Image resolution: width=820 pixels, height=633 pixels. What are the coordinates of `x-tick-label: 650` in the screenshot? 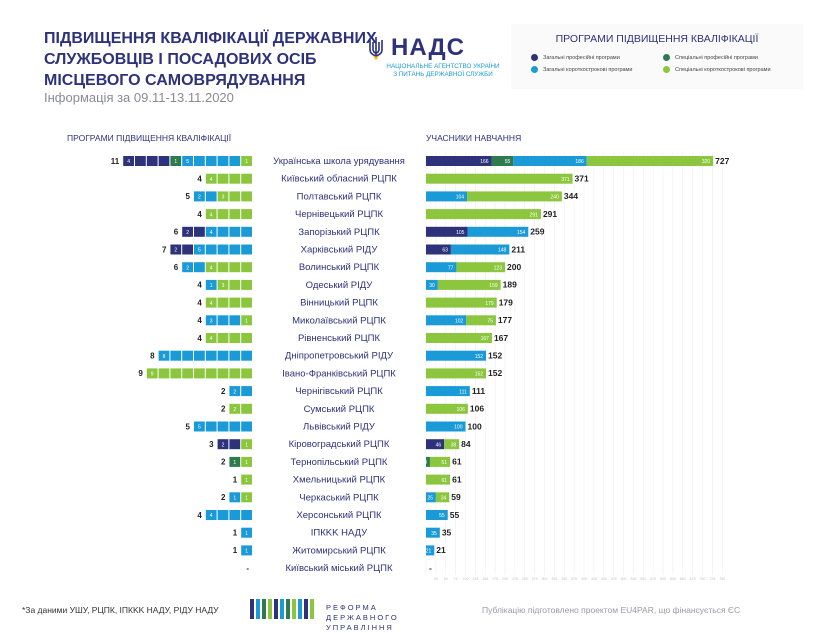 It's located at (683, 579).